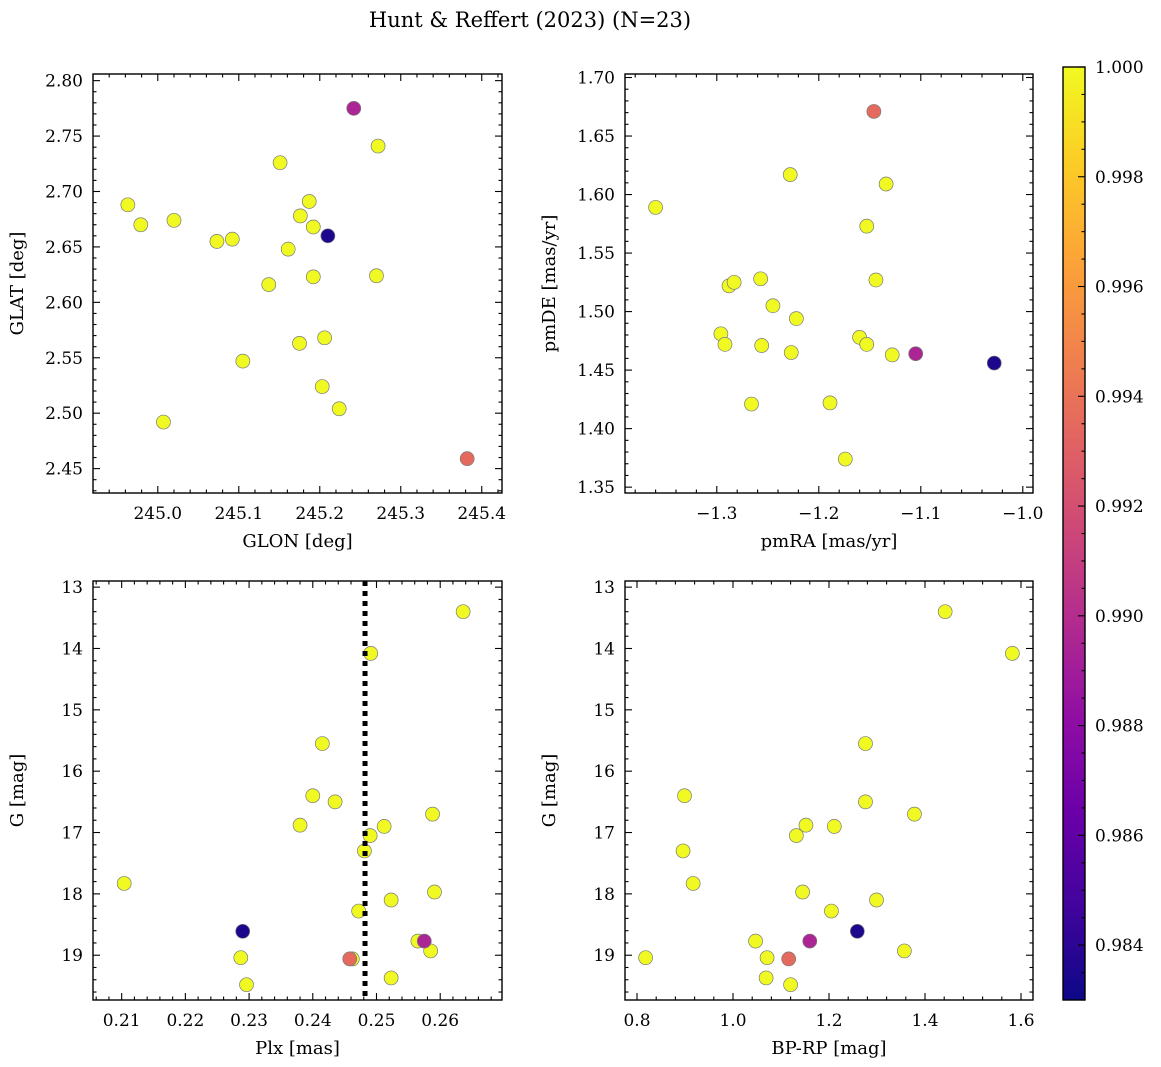  What do you see at coordinates (596, 313) in the screenshot?
I see `y-tick-label: 1.50` at bounding box center [596, 313].